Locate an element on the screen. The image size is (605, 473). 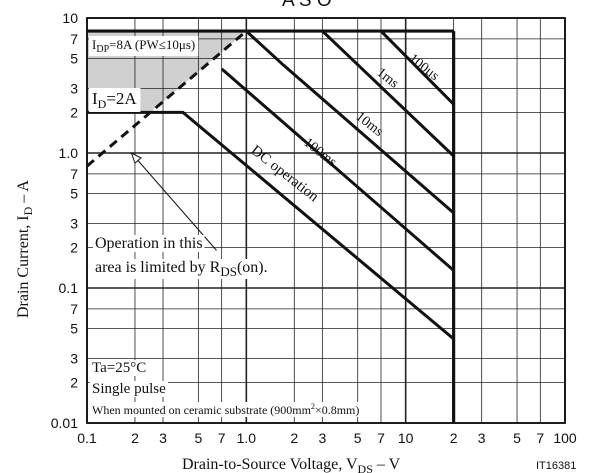
series-label-100us: 100μs is located at coordinates (424, 67).